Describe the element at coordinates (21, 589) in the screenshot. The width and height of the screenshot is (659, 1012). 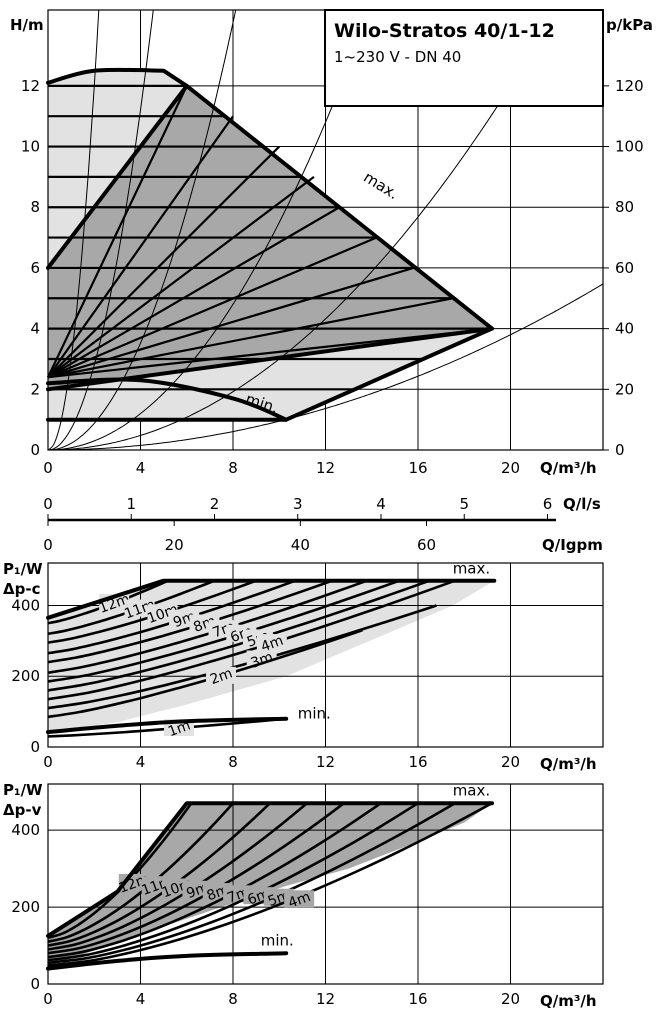
I see `y-axis-sublabel: Δp-c` at that location.